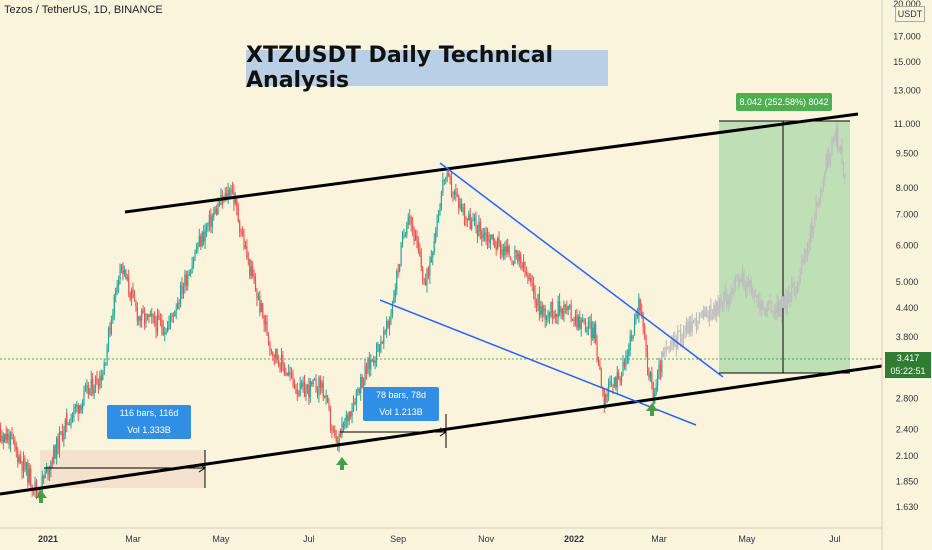  Describe the element at coordinates (401, 395) in the screenshot. I see `range2-bars: 78 bars, 78d` at that location.